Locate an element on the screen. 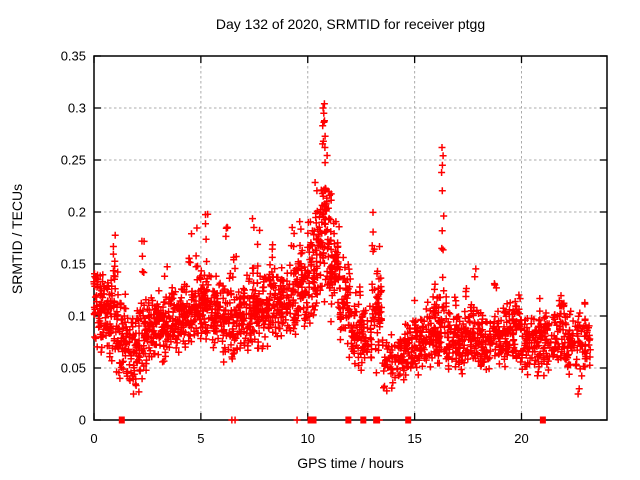  y-tick-label: 0 is located at coordinates (82, 420).